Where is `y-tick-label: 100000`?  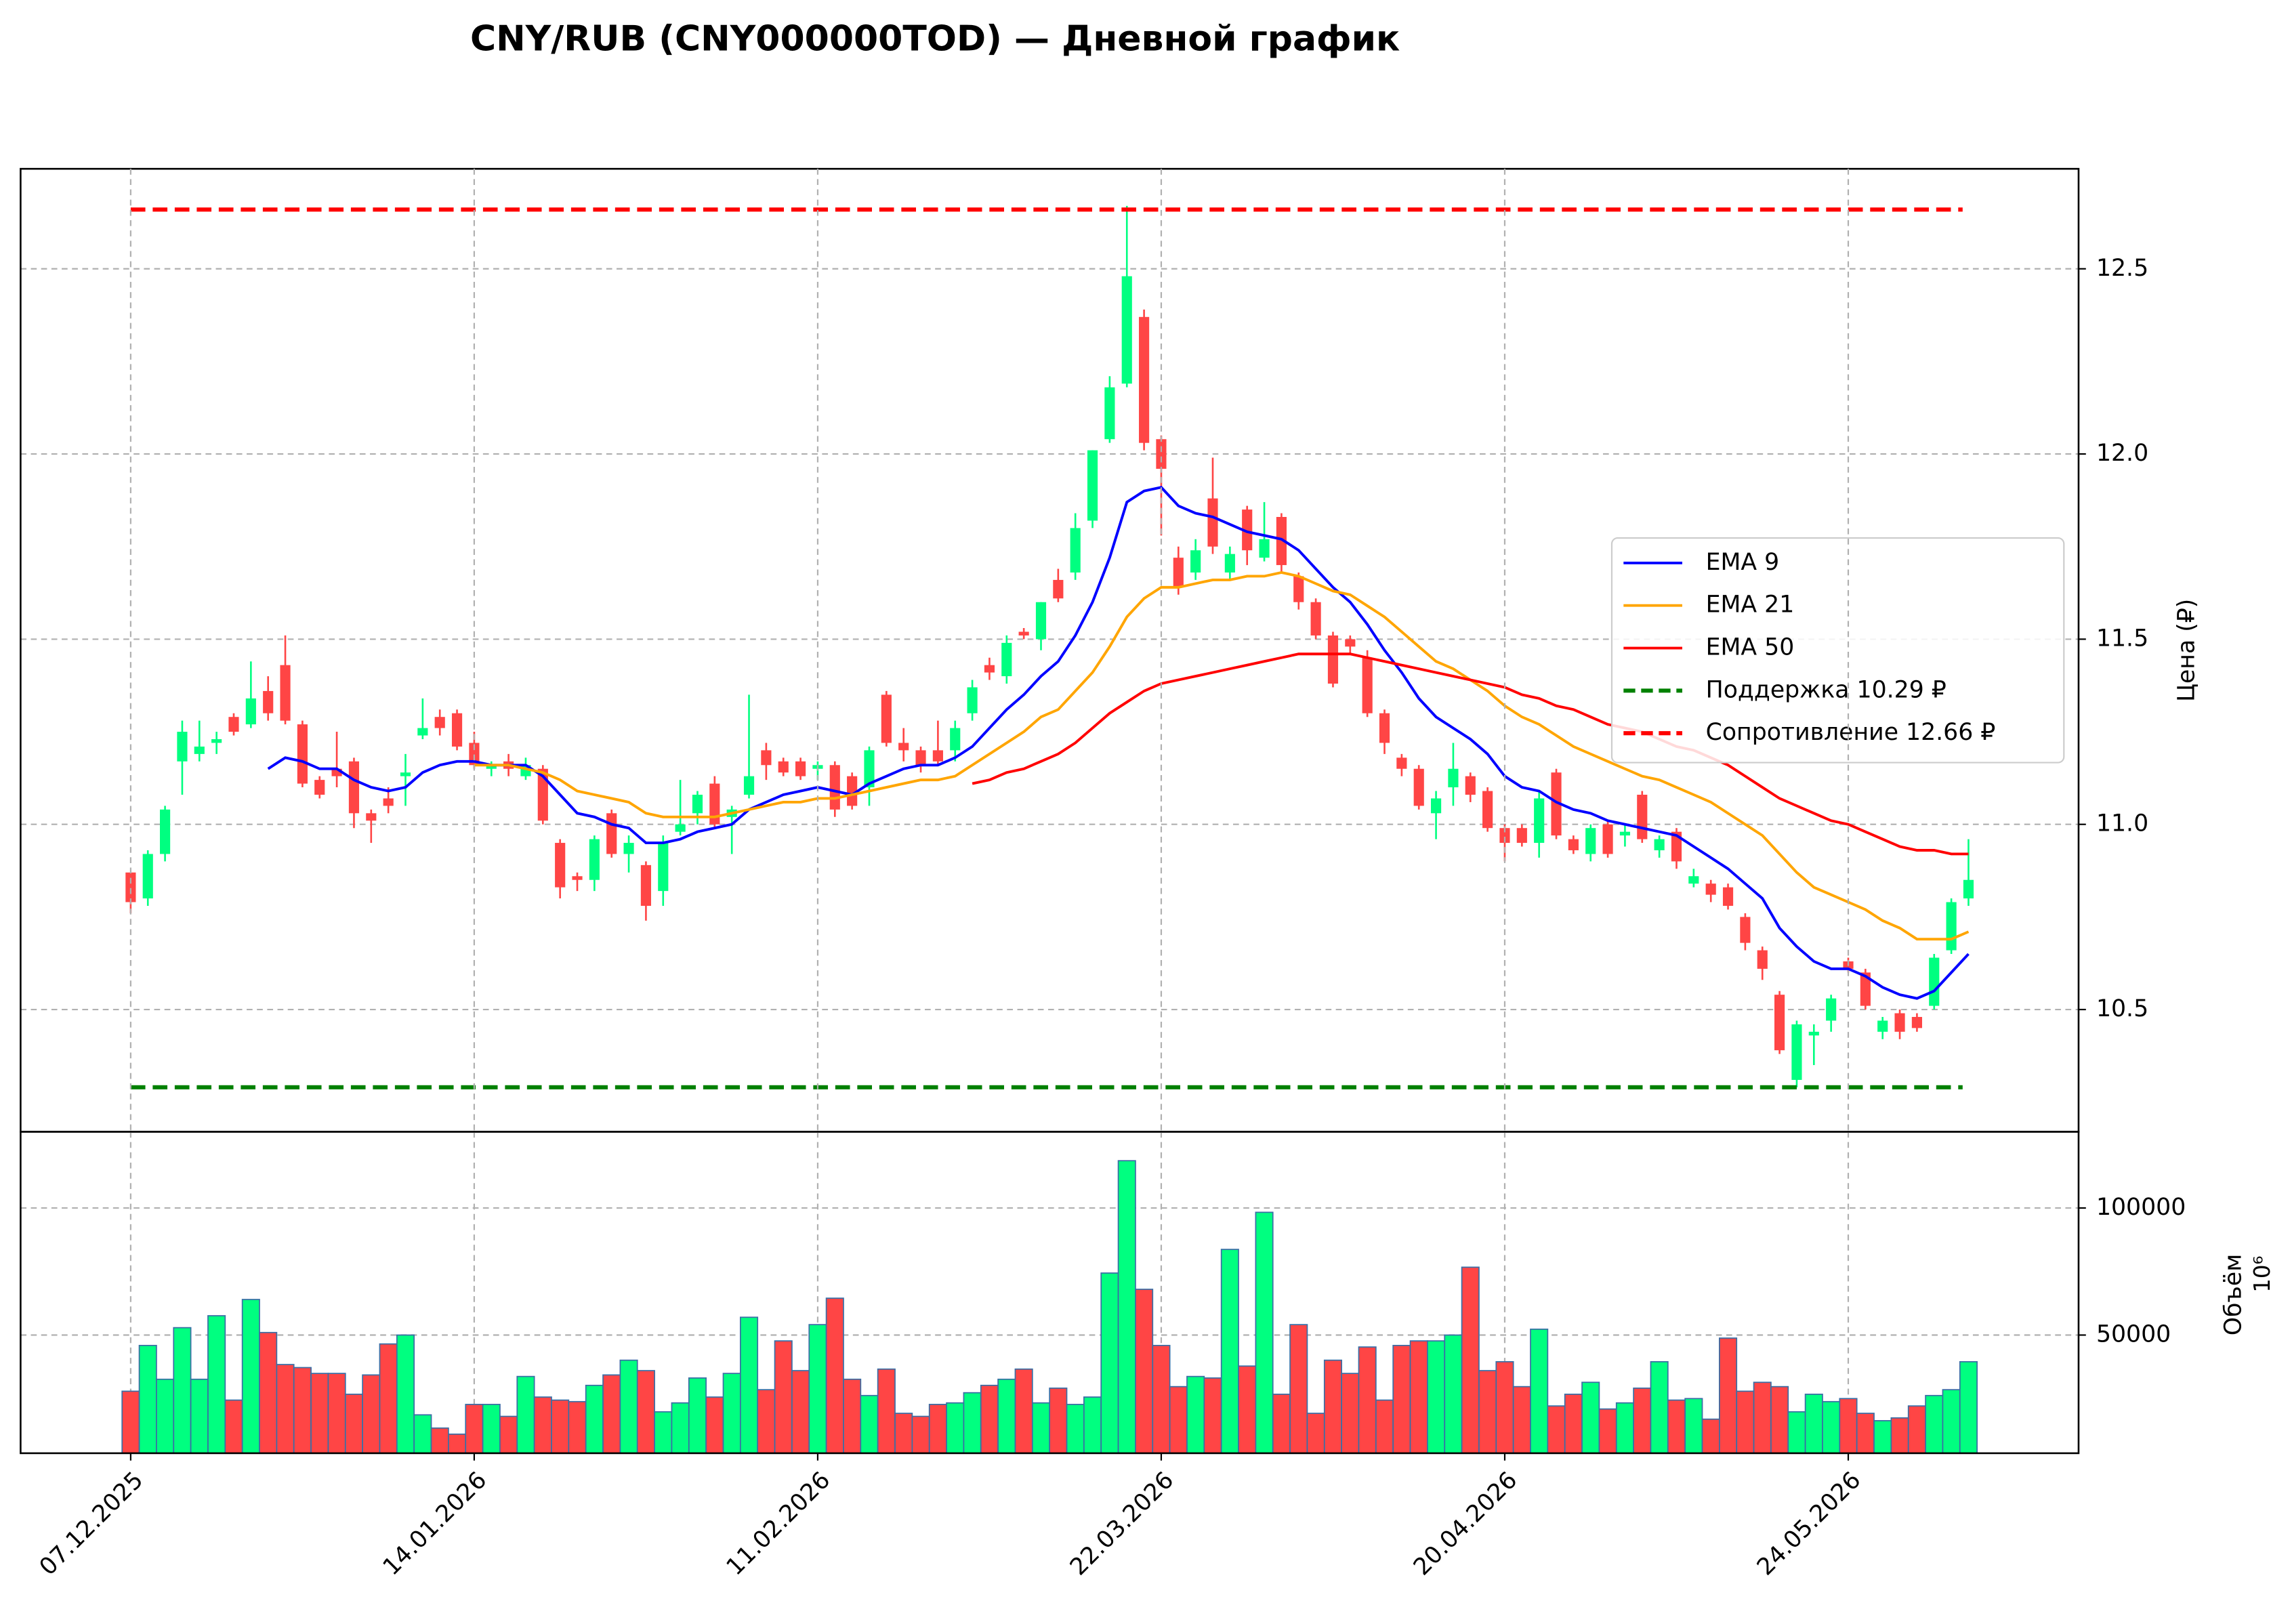 y-tick-label: 100000 is located at coordinates (2141, 1207).